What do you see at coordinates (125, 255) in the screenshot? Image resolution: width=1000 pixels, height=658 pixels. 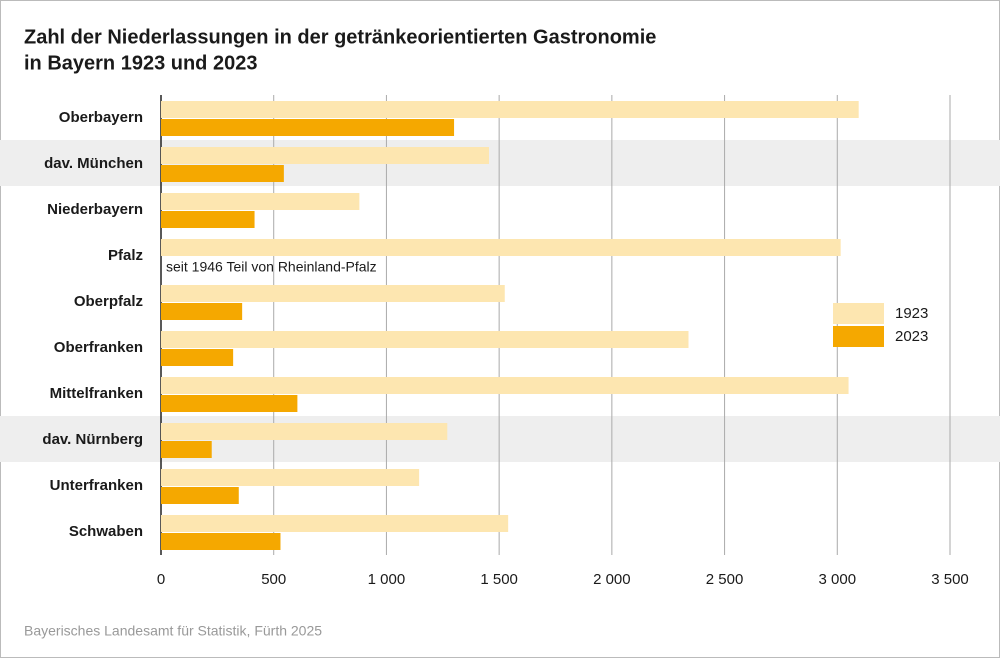 I see `y-tick-label: Pfalz` at bounding box center [125, 255].